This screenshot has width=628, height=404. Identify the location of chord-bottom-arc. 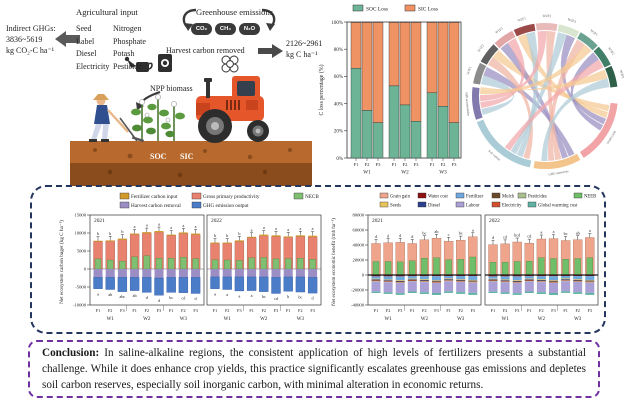
(504, 143).